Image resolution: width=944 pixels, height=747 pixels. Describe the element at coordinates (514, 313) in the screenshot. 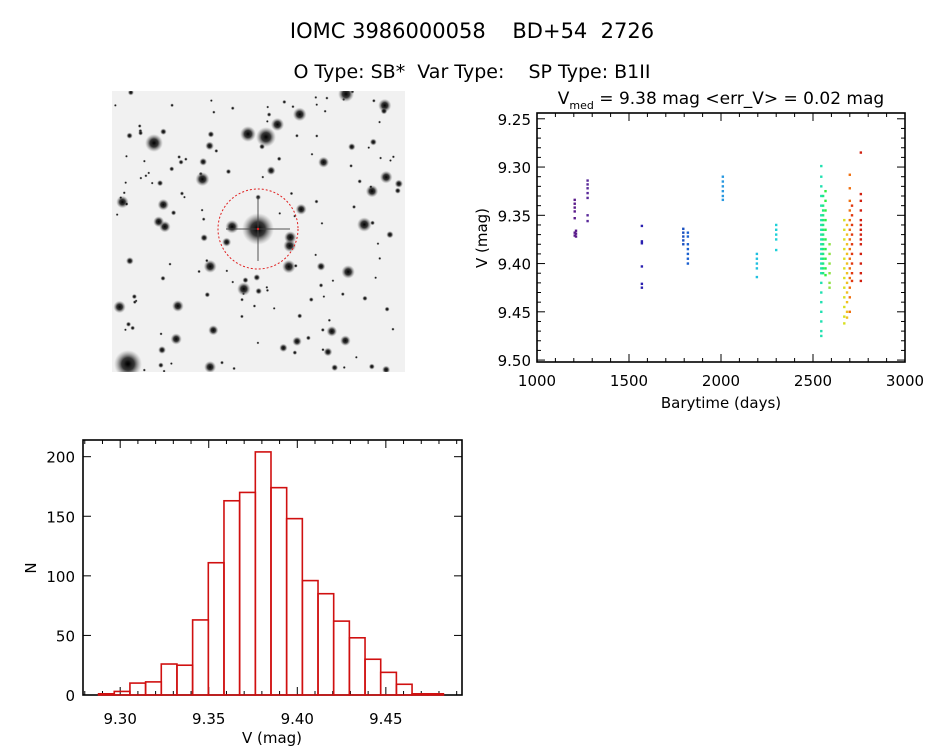

I see `y-tick-label: 9.45` at that location.